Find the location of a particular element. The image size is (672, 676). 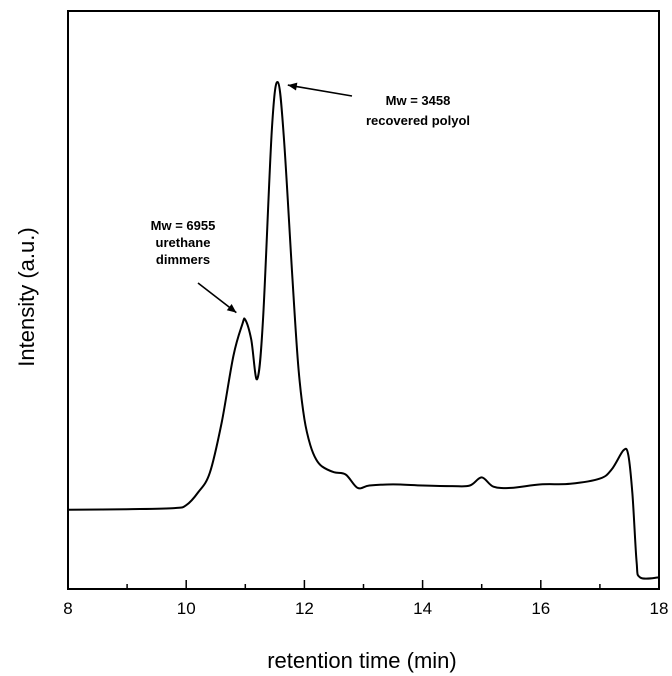

x-tick-label: 10 is located at coordinates (186, 608).